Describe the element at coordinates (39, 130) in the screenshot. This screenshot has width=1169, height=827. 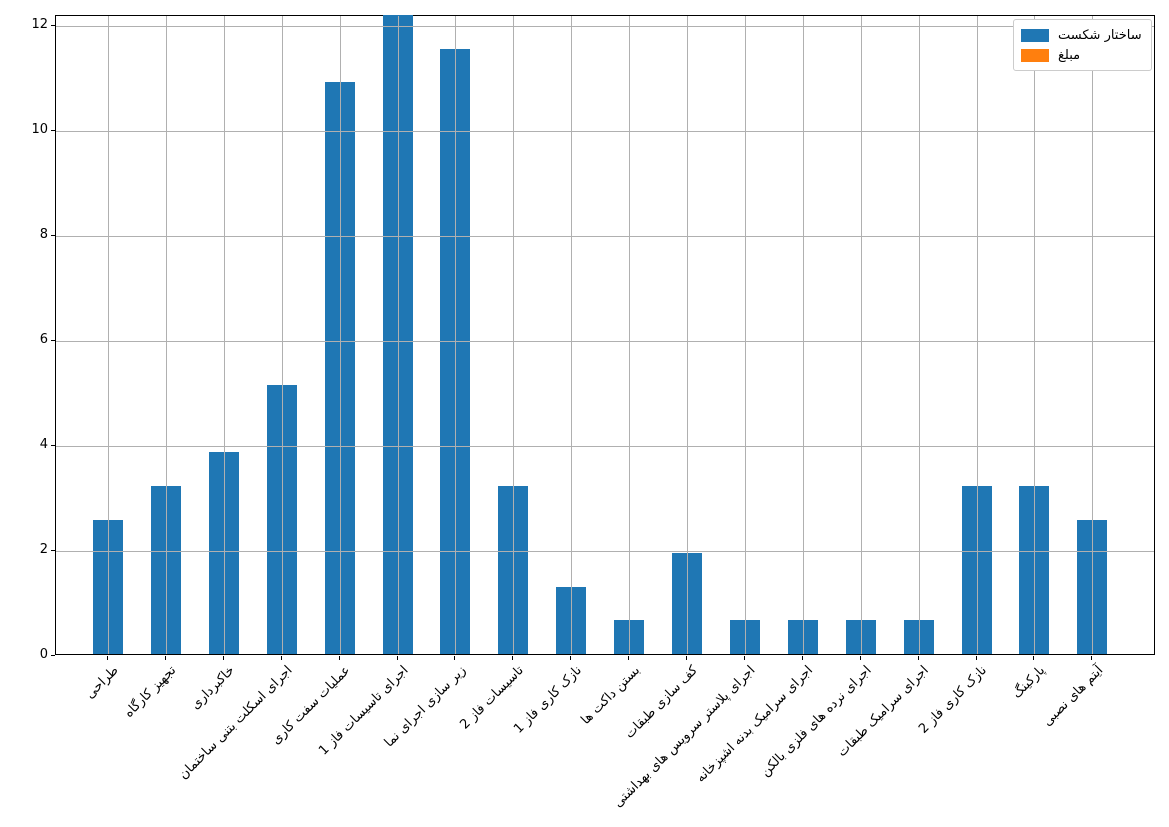
I see `y-axis-tick-label: 10` at that location.